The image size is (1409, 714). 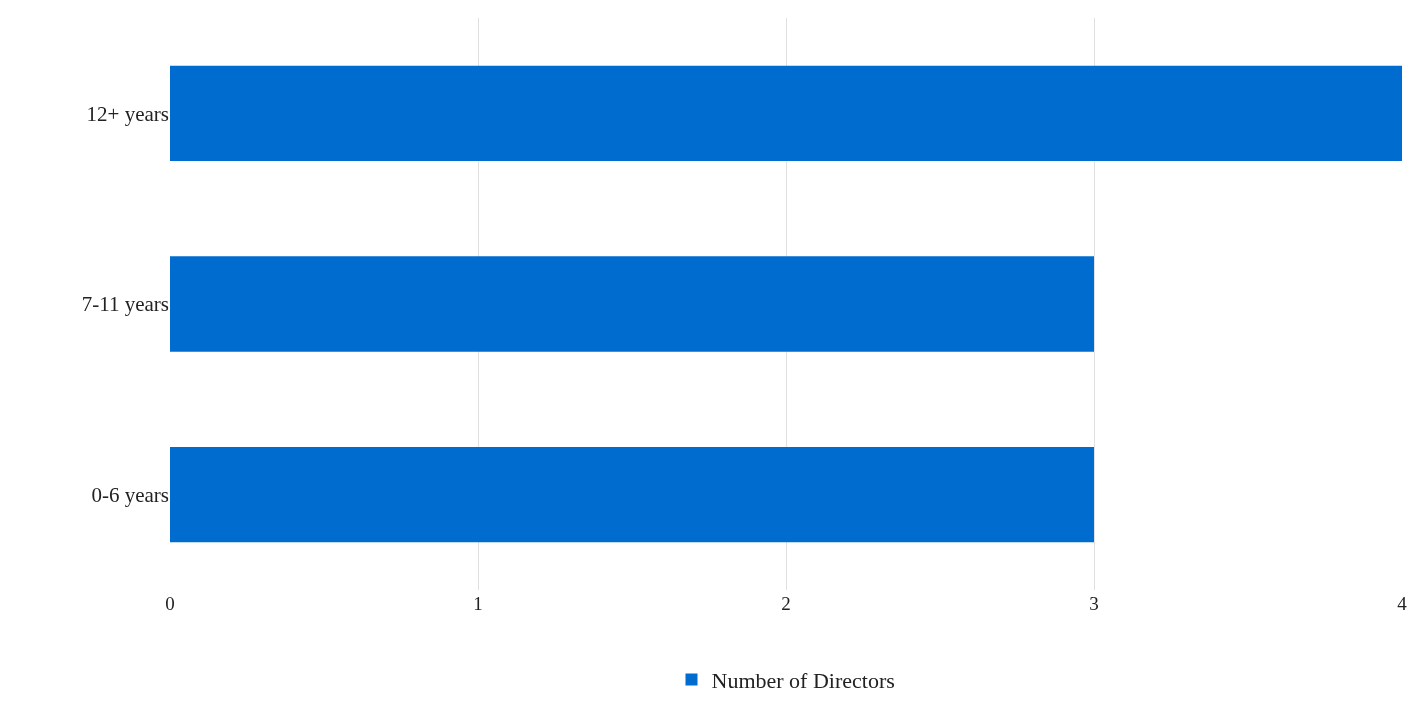 What do you see at coordinates (130, 495) in the screenshot?
I see `y-tick-label: 0-6 years` at bounding box center [130, 495].